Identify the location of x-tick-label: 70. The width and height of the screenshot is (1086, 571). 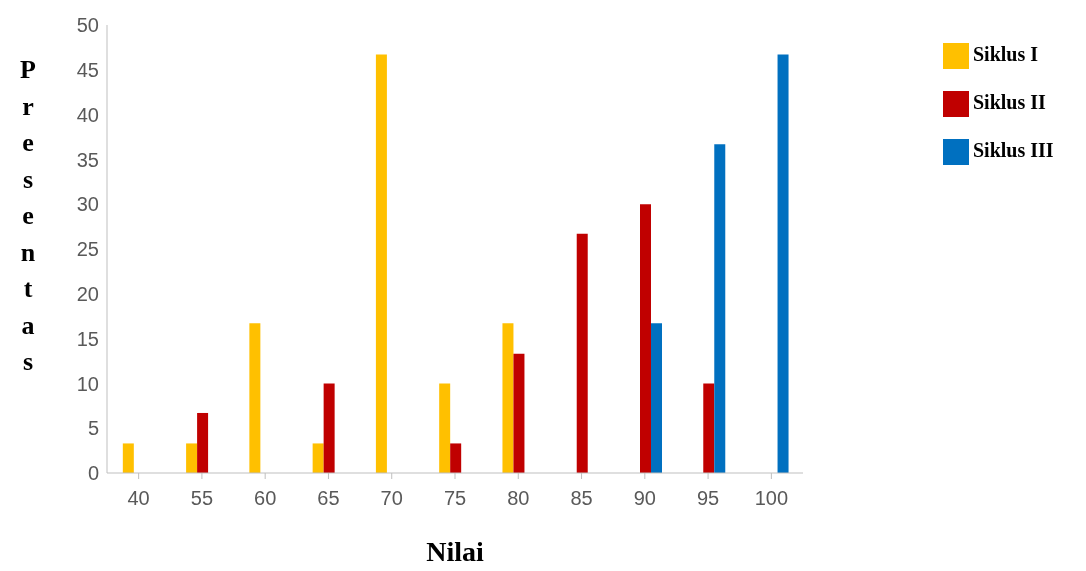
(391, 498).